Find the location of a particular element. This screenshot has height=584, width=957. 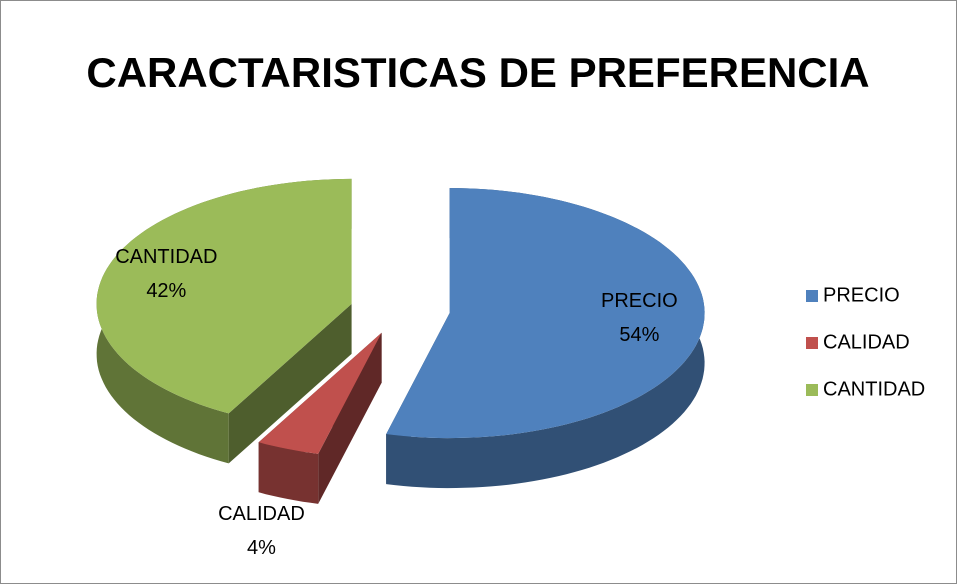

legend-label: CALIDAD is located at coordinates (866, 342).